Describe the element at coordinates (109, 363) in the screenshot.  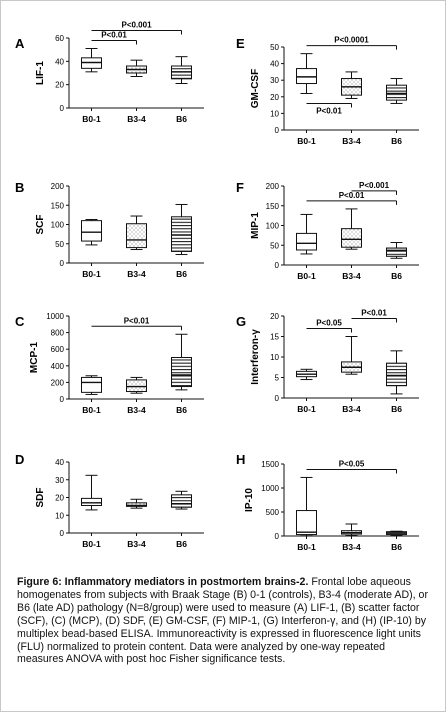
I see `panel-c: C 0 200 400 600 800 1000 MCP-1 B0-1 B3-4 B6 P<0.01` at that location.